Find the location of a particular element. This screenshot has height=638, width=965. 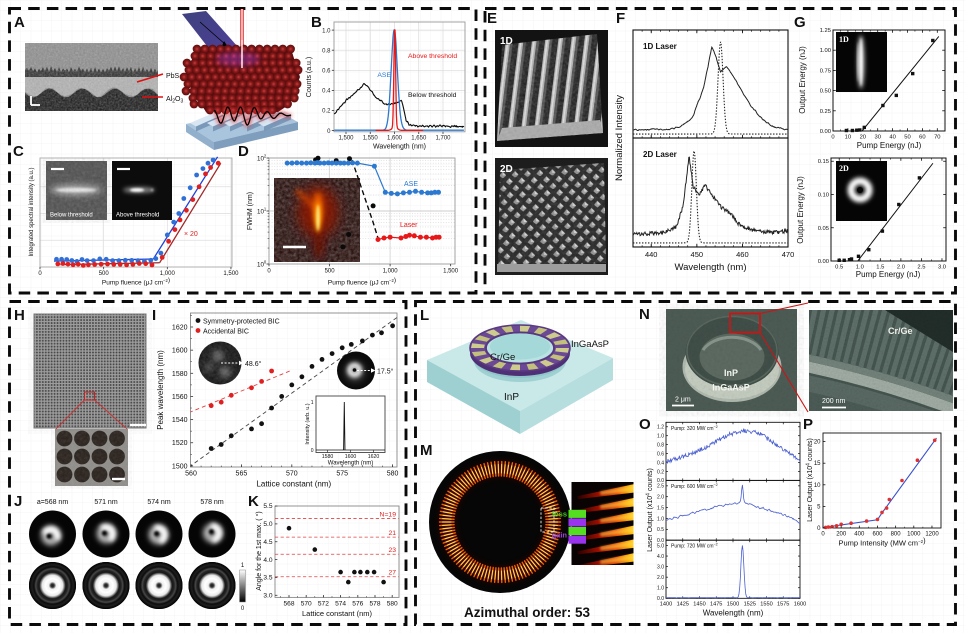

svg-text: 4.5 is located at coordinates (267, 542).